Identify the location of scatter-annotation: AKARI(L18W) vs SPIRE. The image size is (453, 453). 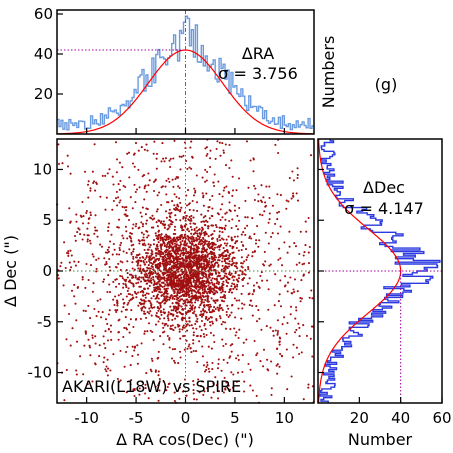
(151, 386).